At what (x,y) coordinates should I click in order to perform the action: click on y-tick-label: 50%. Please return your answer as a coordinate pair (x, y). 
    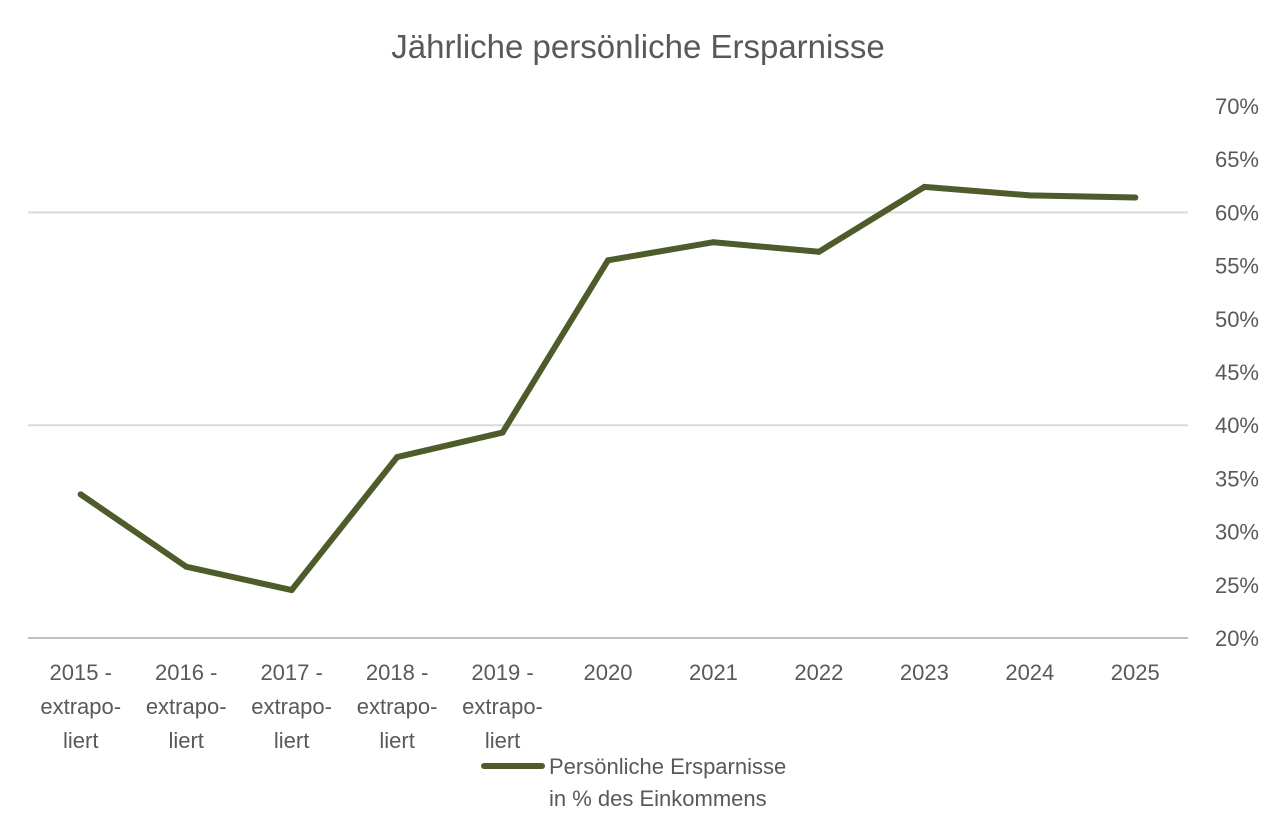
    Looking at the image, I should click on (1237, 319).